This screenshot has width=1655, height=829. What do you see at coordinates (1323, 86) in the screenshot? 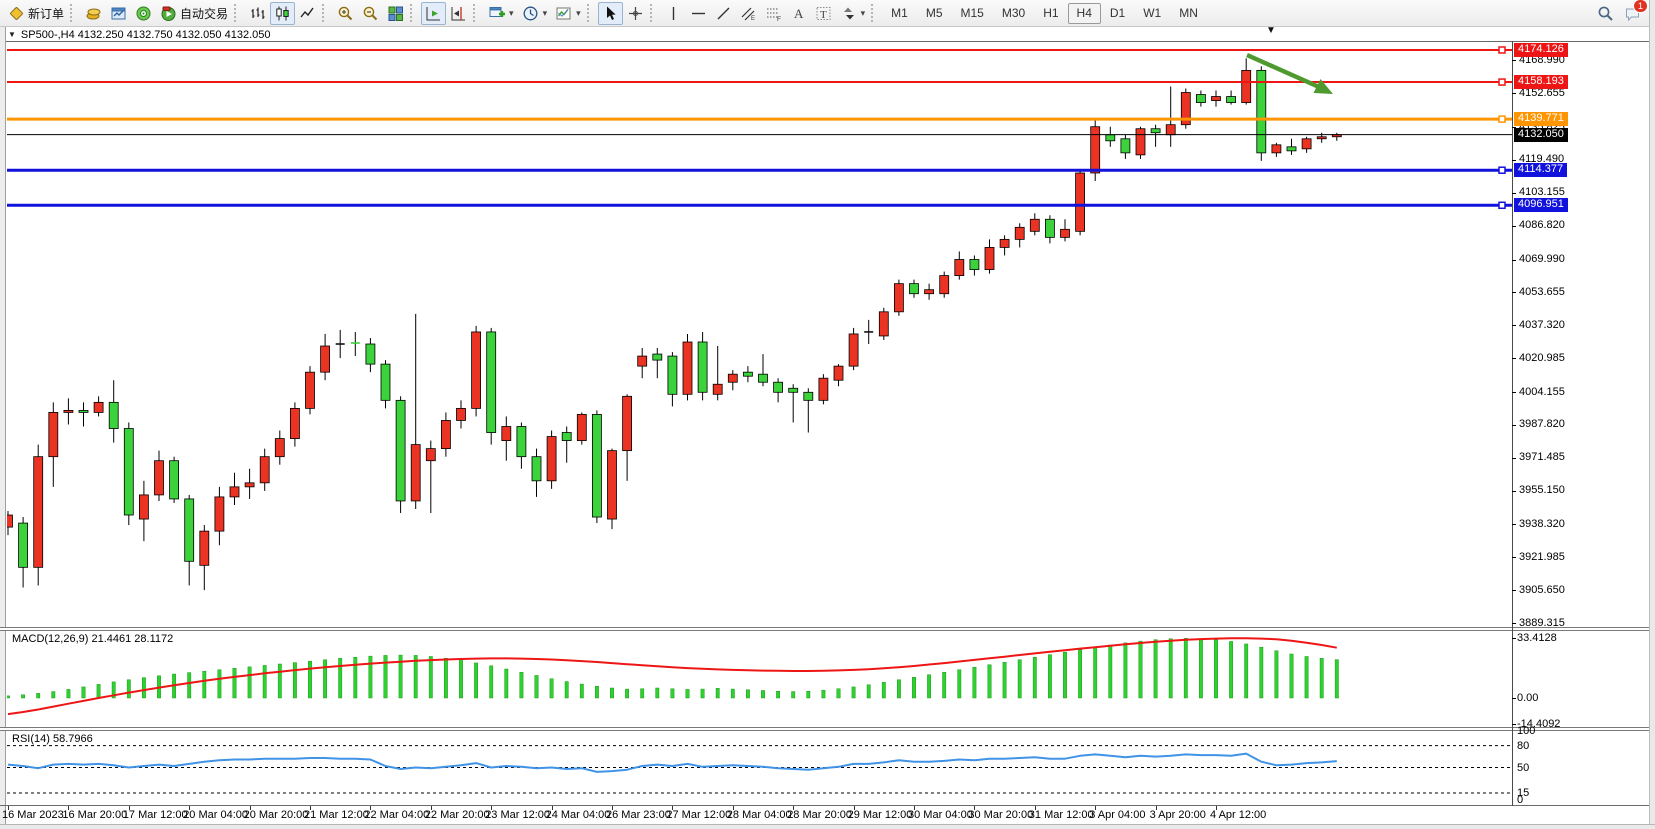
I see `annotation-arrow-head` at bounding box center [1323, 86].